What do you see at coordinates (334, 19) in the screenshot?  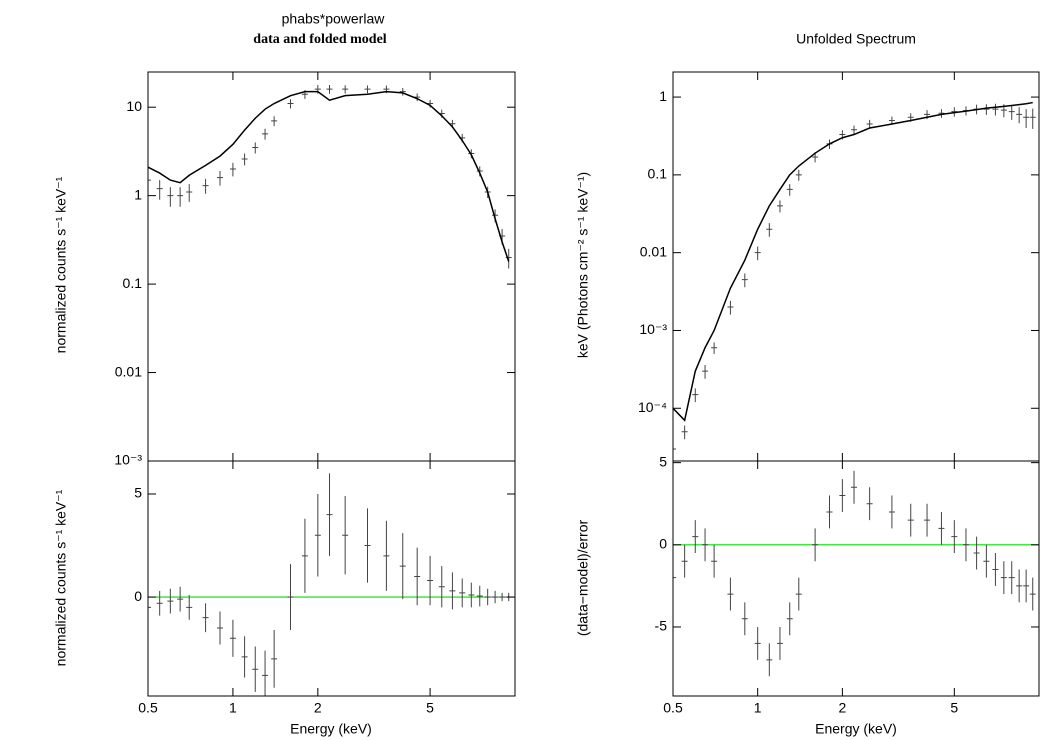 I see `chart-title: phabs*powerlaw` at bounding box center [334, 19].